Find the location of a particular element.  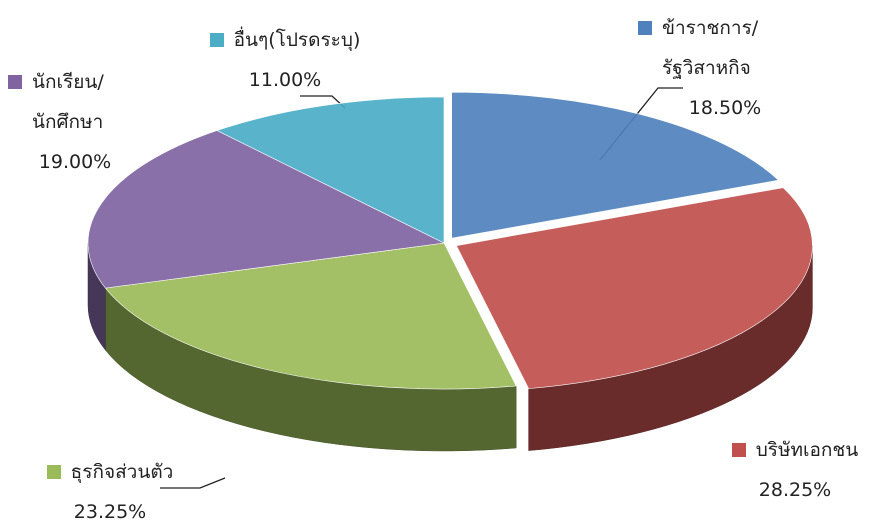

value-label: 19.00% is located at coordinates (75, 162).